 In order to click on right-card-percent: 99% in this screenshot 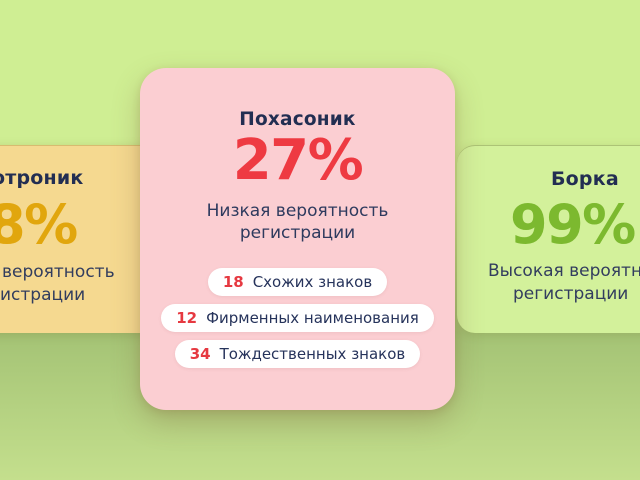, I will do `click(573, 224)`.